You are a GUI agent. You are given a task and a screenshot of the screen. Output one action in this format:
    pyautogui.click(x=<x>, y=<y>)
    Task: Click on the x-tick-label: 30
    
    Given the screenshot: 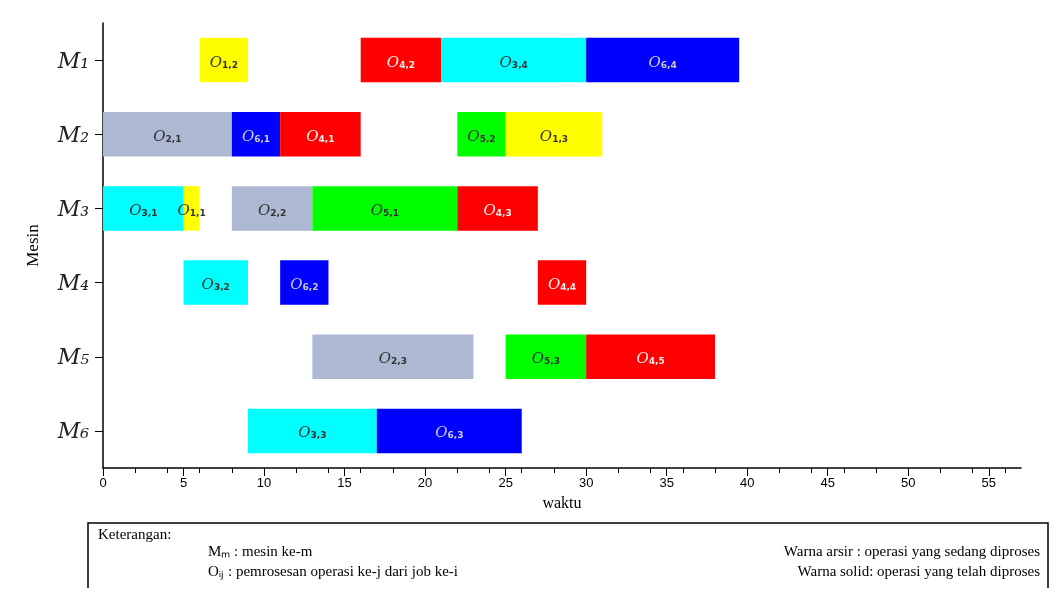 What is the action you would take?
    pyautogui.click(x=586, y=482)
    